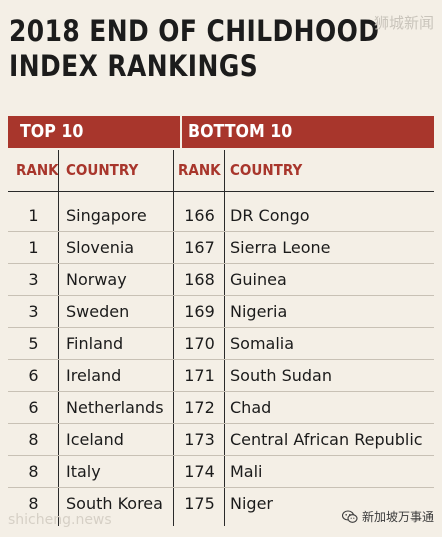 This screenshot has height=537, width=442. Describe the element at coordinates (100, 247) in the screenshot. I see `top-country-cell: Slovenia` at that location.